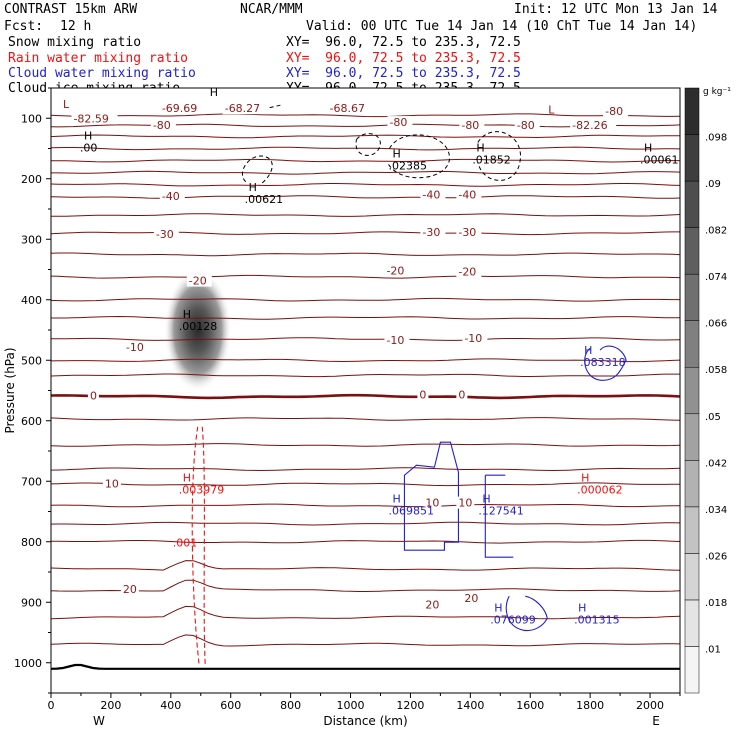  Describe the element at coordinates (31, 179) in the screenshot. I see `y-tick-label: 200` at that location.